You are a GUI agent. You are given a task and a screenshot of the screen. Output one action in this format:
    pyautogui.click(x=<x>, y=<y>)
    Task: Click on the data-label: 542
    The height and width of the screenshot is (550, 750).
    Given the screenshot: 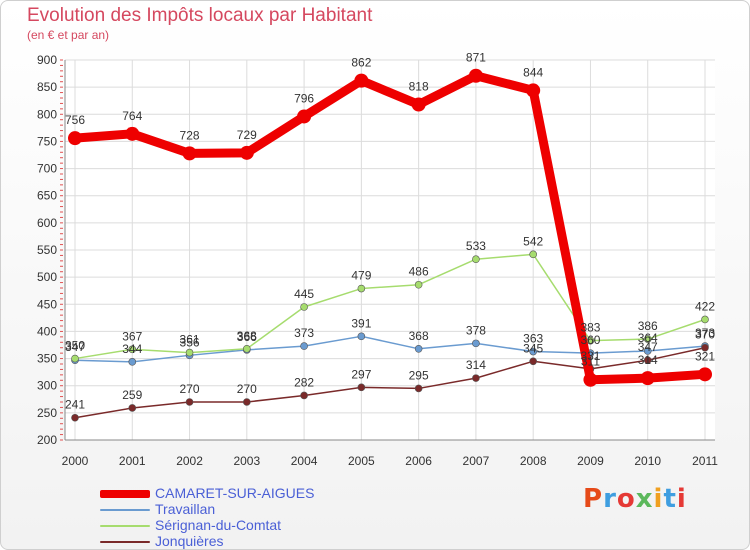 What is the action you would take?
    pyautogui.click(x=533, y=241)
    